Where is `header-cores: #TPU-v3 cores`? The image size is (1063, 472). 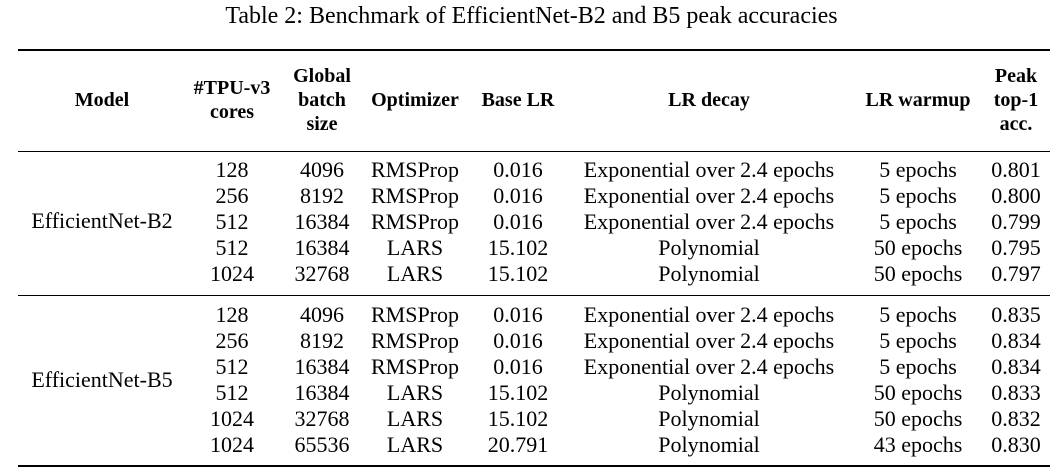 header-cores: #TPU-v3 cores is located at coordinates (232, 100).